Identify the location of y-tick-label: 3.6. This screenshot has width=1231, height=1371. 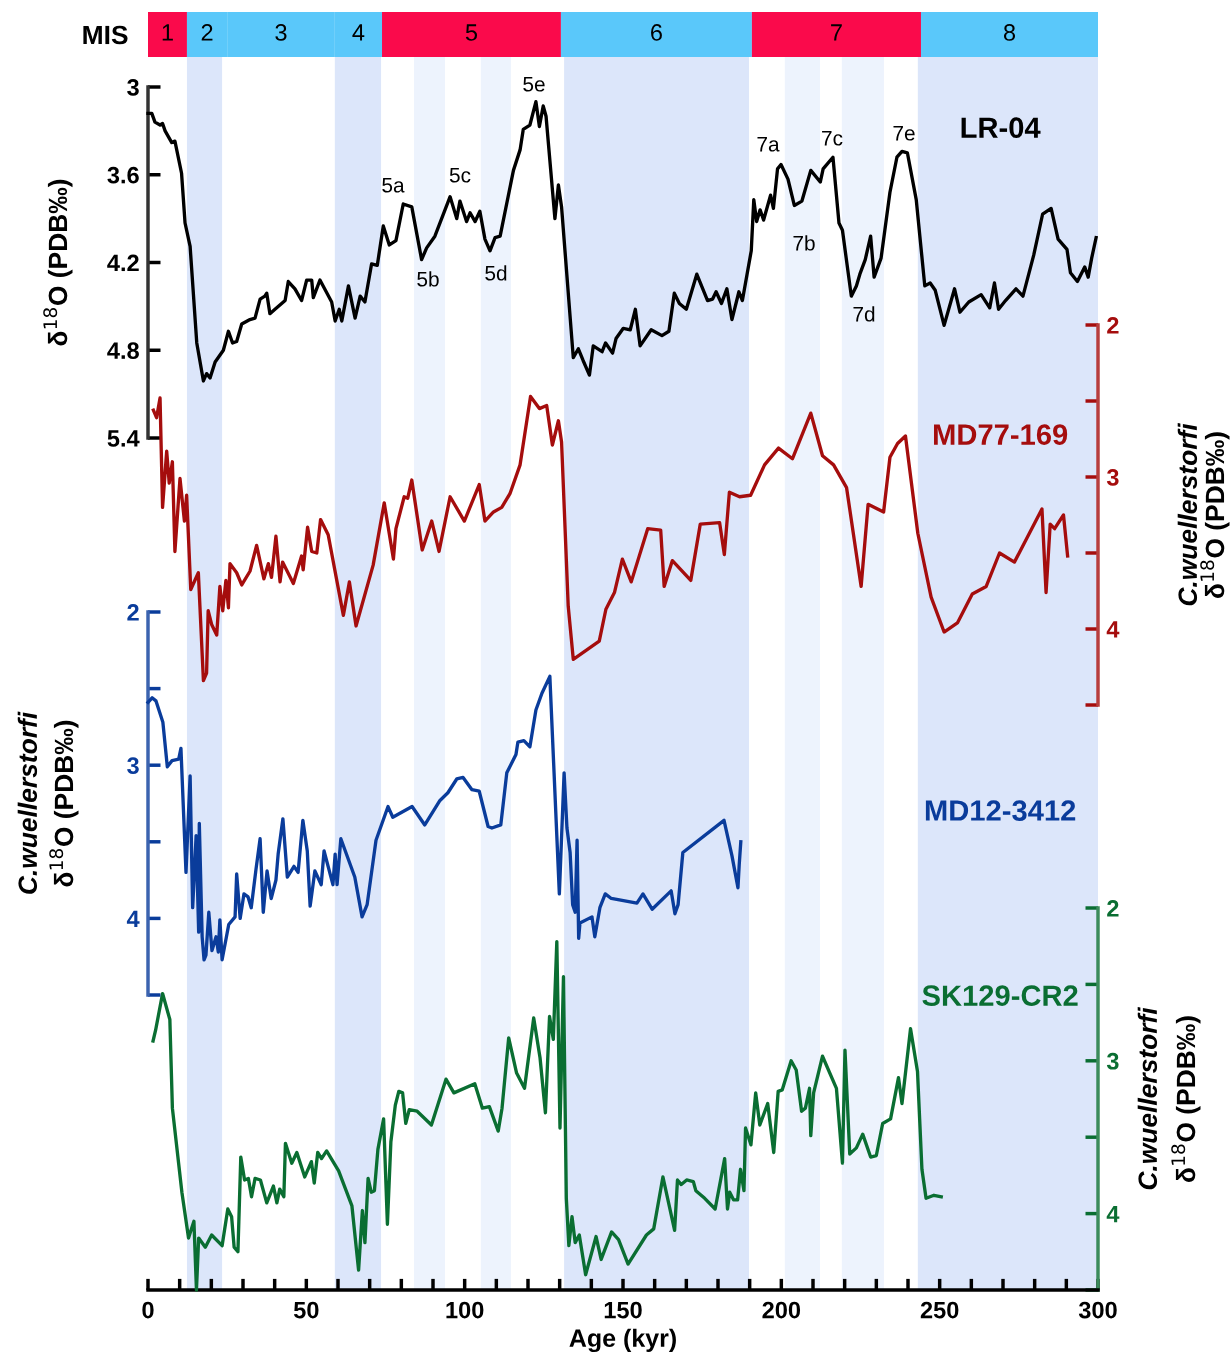
(123, 175).